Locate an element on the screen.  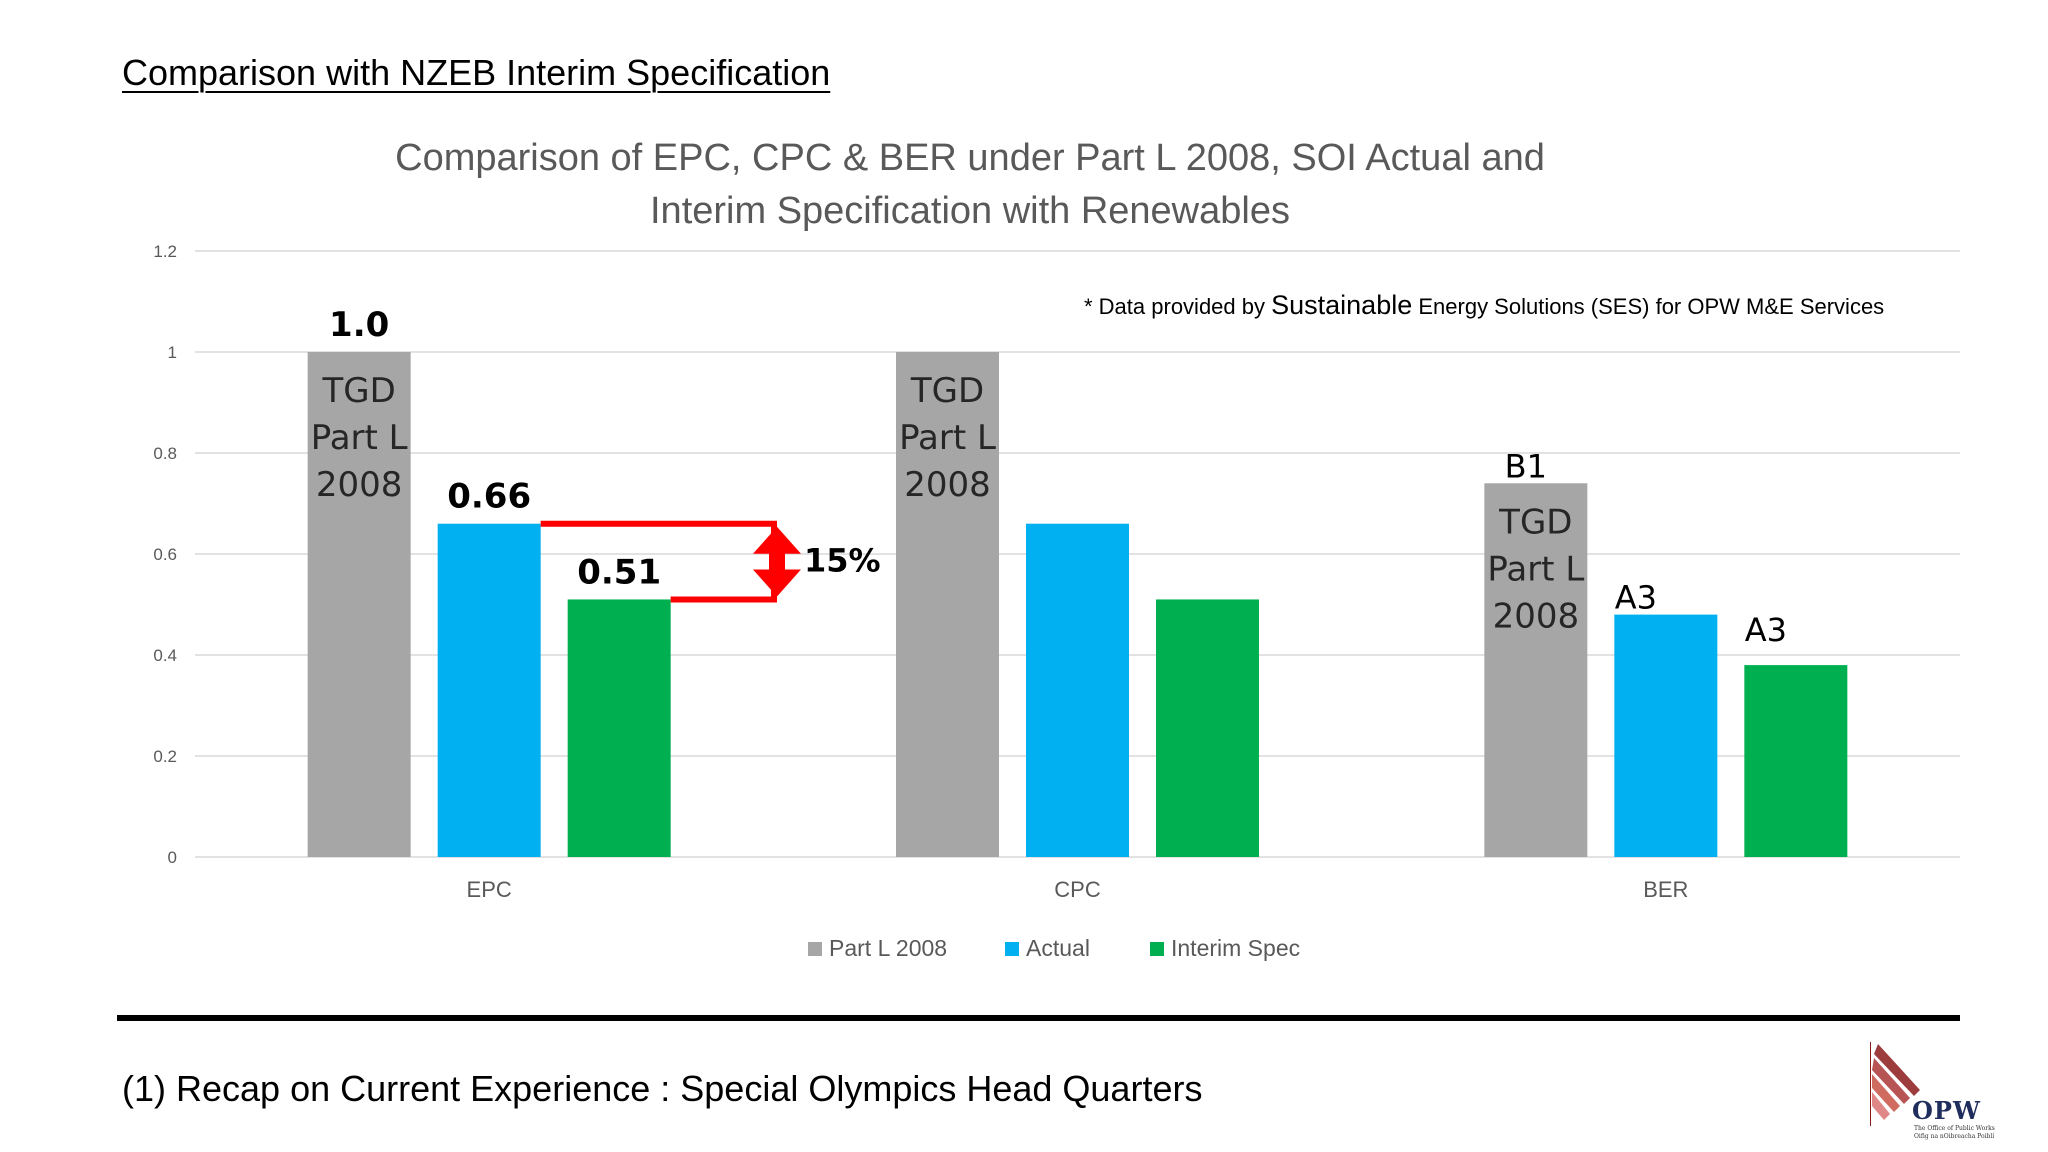
source-note-emphasis: Sustainable is located at coordinates (1342, 305).